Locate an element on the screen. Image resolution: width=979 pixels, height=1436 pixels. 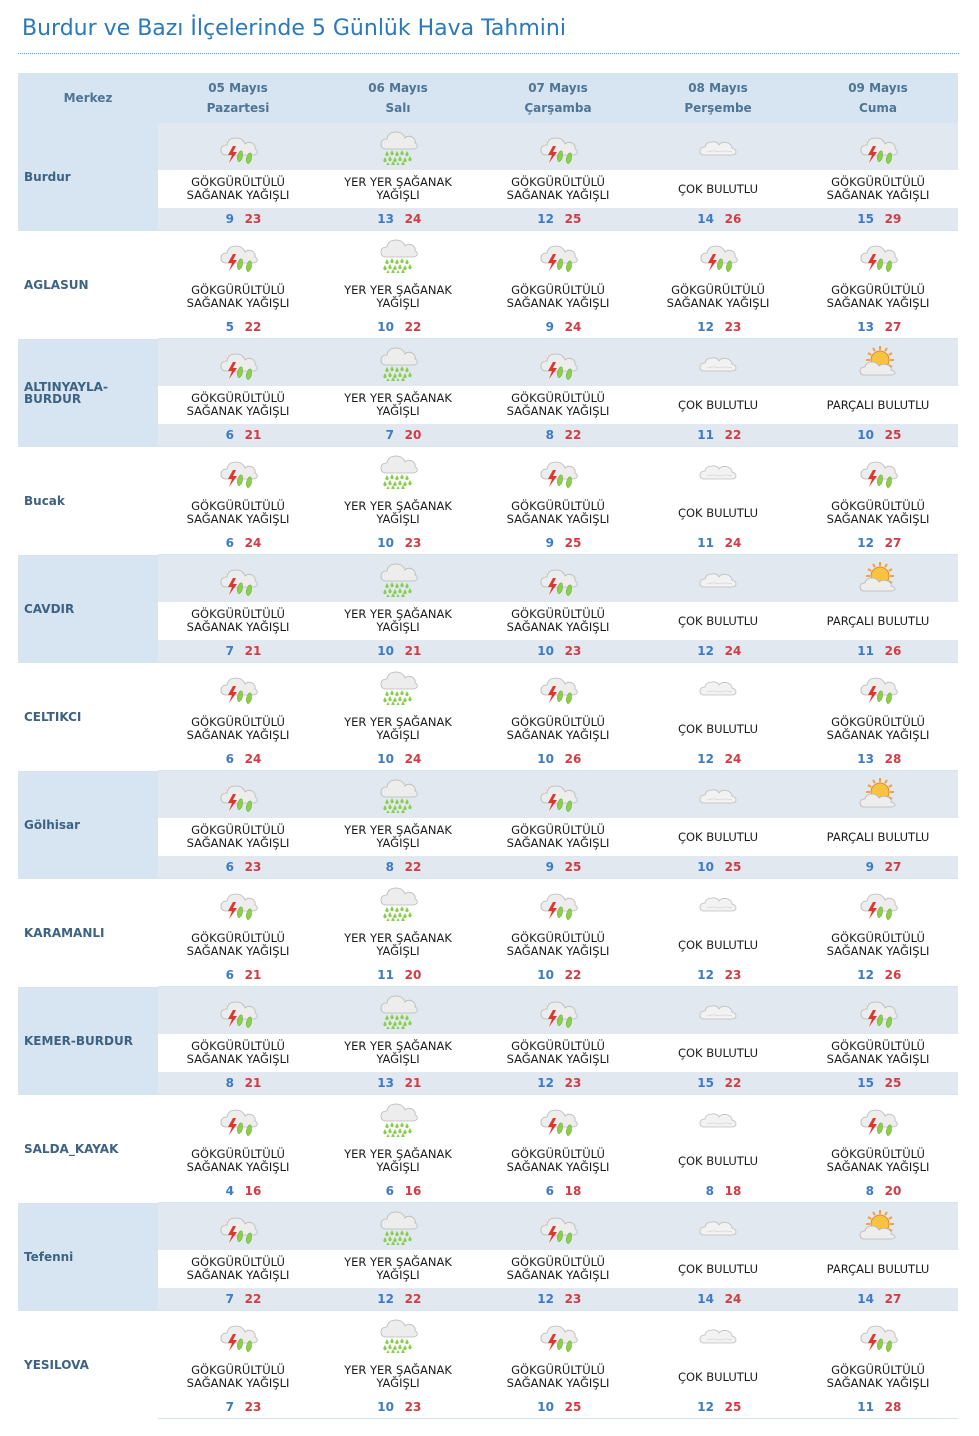
city-temp-row: 7 23 10 23 10 25 12 25 11 28 is located at coordinates (488, 1407).